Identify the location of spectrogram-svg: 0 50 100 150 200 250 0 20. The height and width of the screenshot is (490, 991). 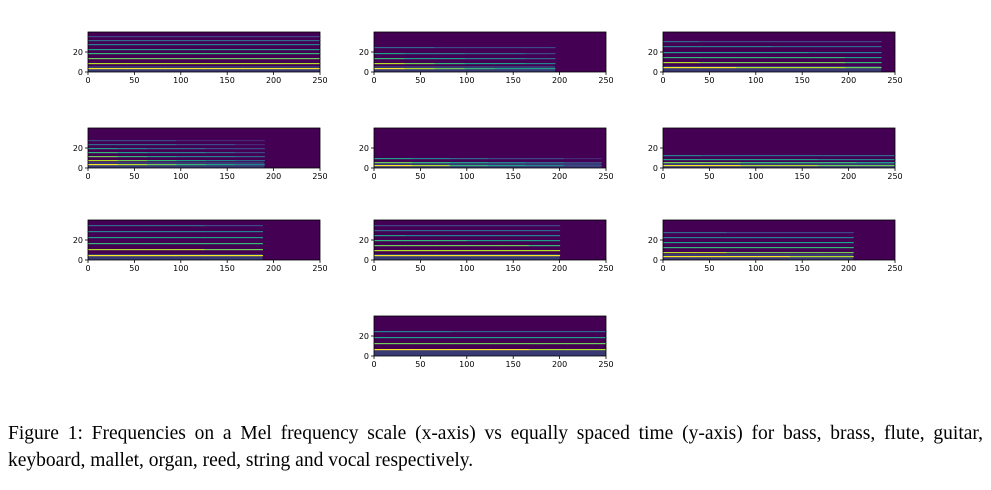
(486, 58).